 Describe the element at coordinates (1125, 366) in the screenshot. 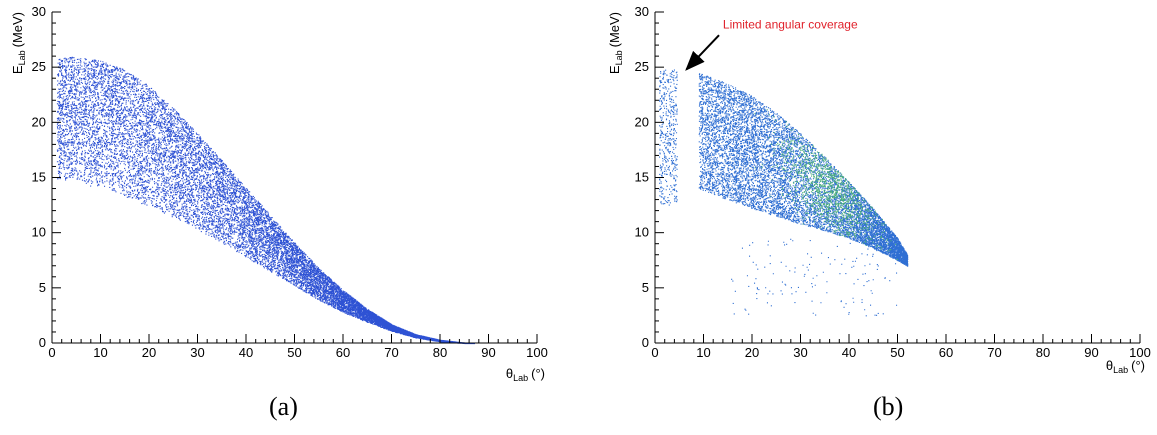

I see `chart-b-x-axis-title: θLab (°)` at that location.